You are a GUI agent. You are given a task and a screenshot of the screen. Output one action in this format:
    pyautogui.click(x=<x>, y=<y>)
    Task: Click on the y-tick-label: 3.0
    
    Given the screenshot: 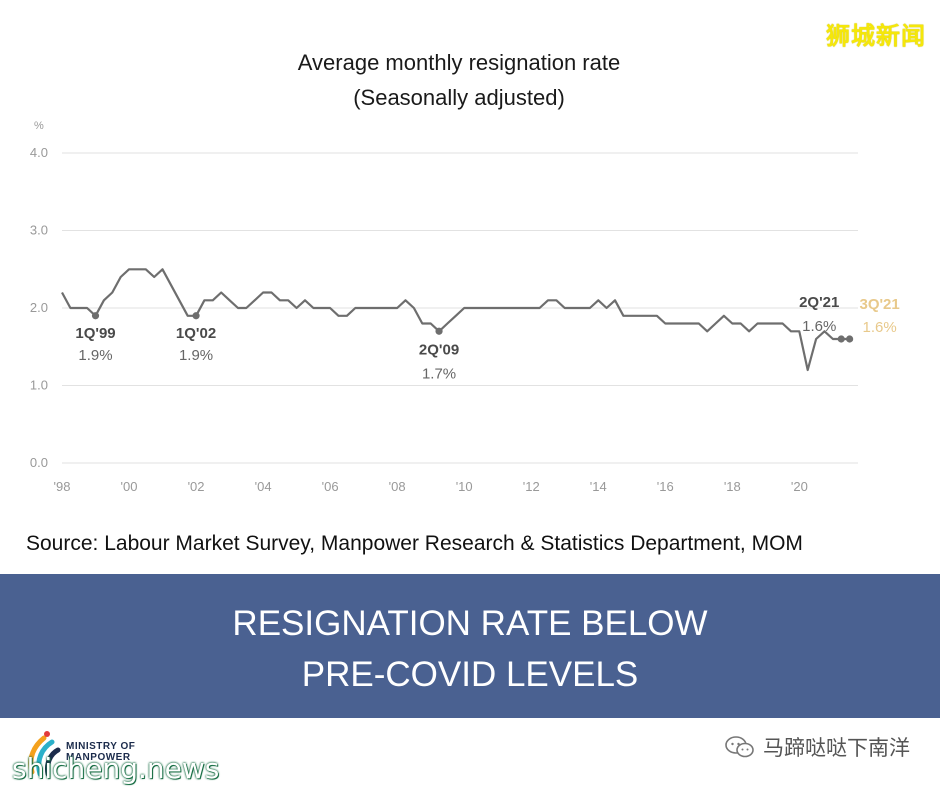 What is the action you would take?
    pyautogui.click(x=39, y=230)
    